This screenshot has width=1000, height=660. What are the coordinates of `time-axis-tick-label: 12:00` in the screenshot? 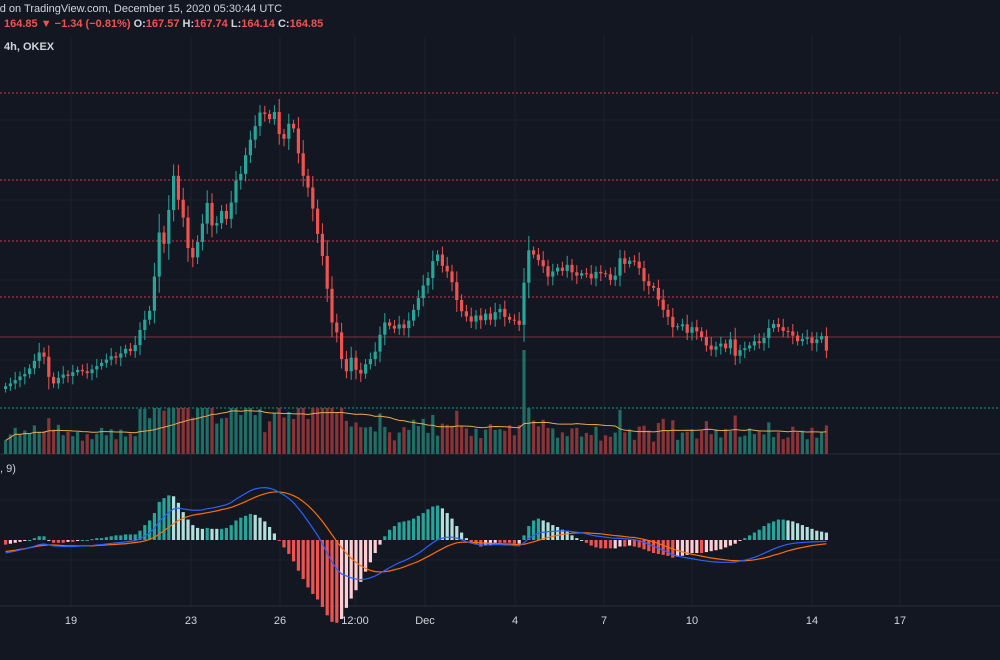 It's located at (355, 621).